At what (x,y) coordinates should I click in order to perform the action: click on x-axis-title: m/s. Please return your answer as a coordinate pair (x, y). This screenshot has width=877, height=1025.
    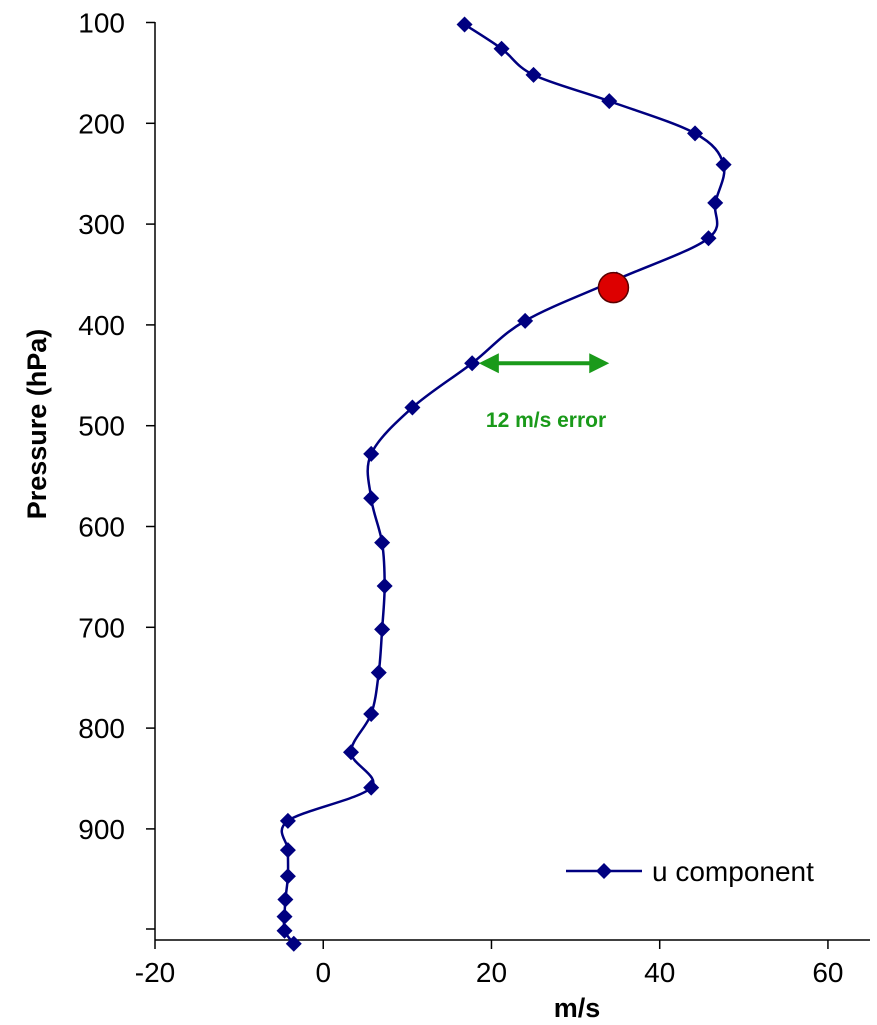
    Looking at the image, I should click on (577, 1008).